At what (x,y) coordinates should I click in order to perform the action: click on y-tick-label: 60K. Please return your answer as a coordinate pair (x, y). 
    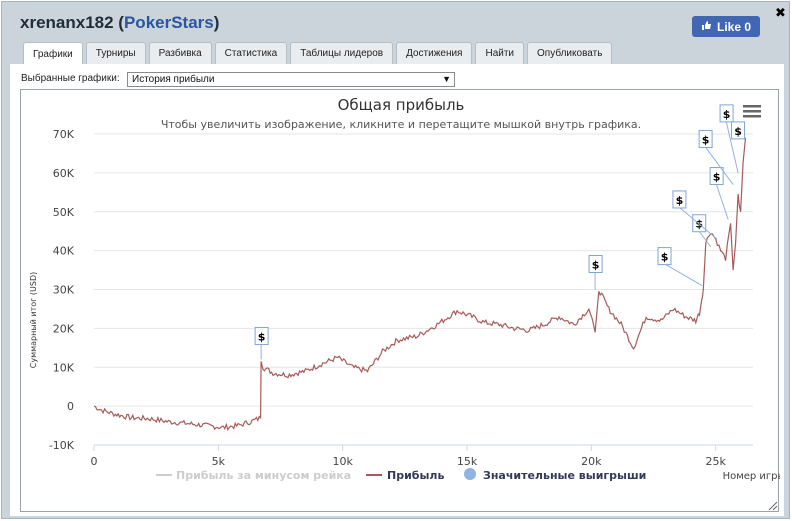
    Looking at the image, I should click on (64, 173).